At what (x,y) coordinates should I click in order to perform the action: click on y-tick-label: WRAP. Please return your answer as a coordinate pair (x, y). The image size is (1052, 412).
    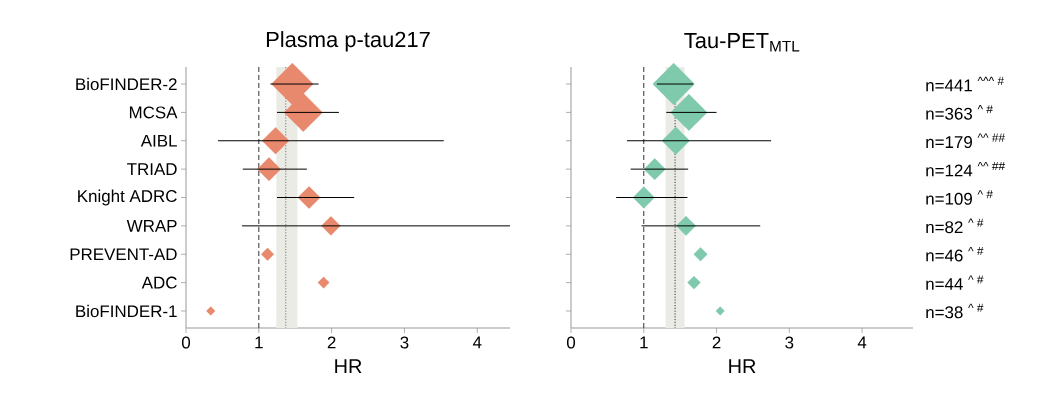
    Looking at the image, I should click on (151, 226).